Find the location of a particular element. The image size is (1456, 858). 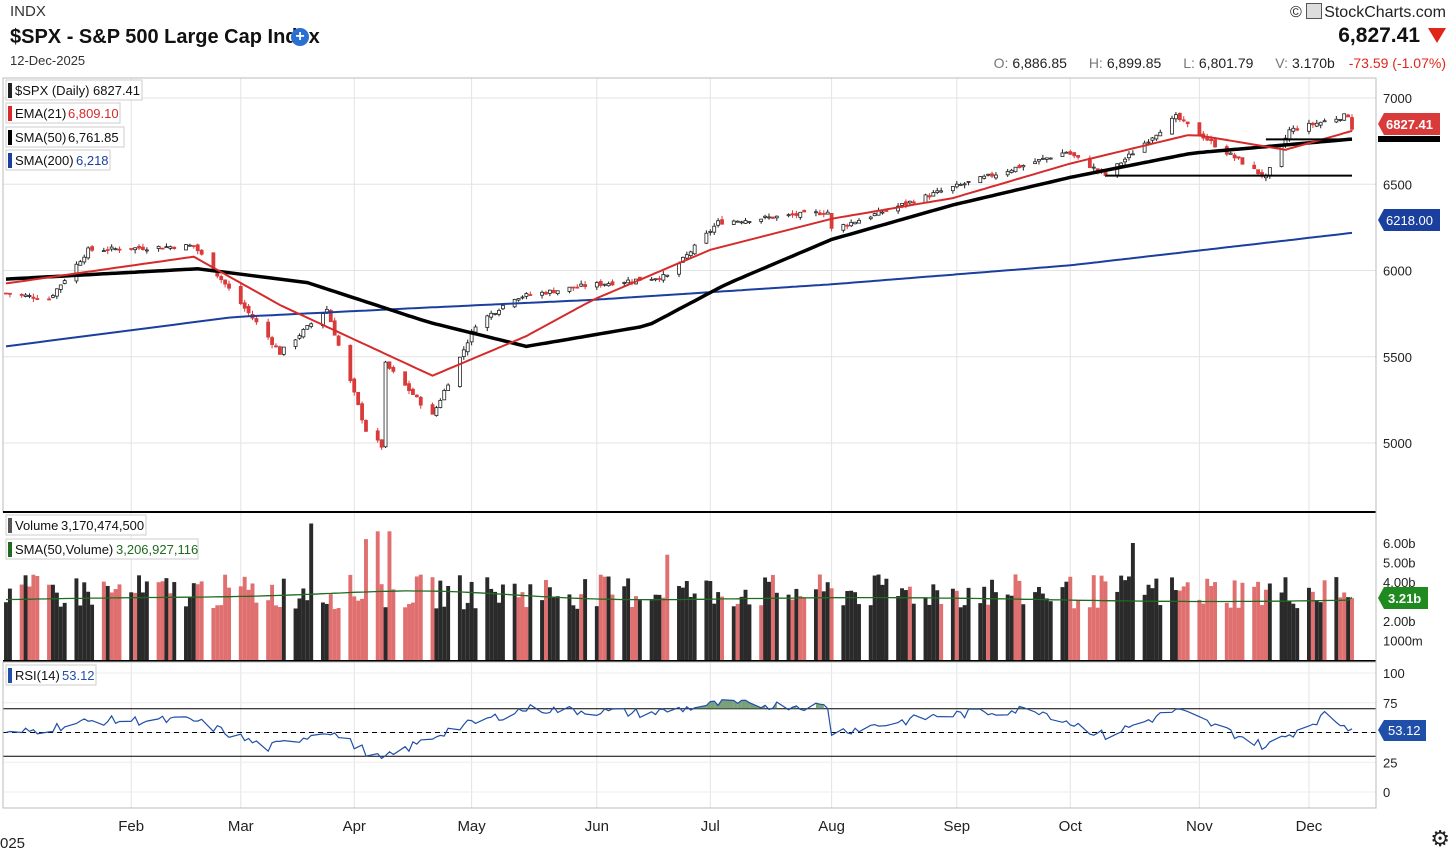

volume-tick-label: 2.00b is located at coordinates (1399, 621).